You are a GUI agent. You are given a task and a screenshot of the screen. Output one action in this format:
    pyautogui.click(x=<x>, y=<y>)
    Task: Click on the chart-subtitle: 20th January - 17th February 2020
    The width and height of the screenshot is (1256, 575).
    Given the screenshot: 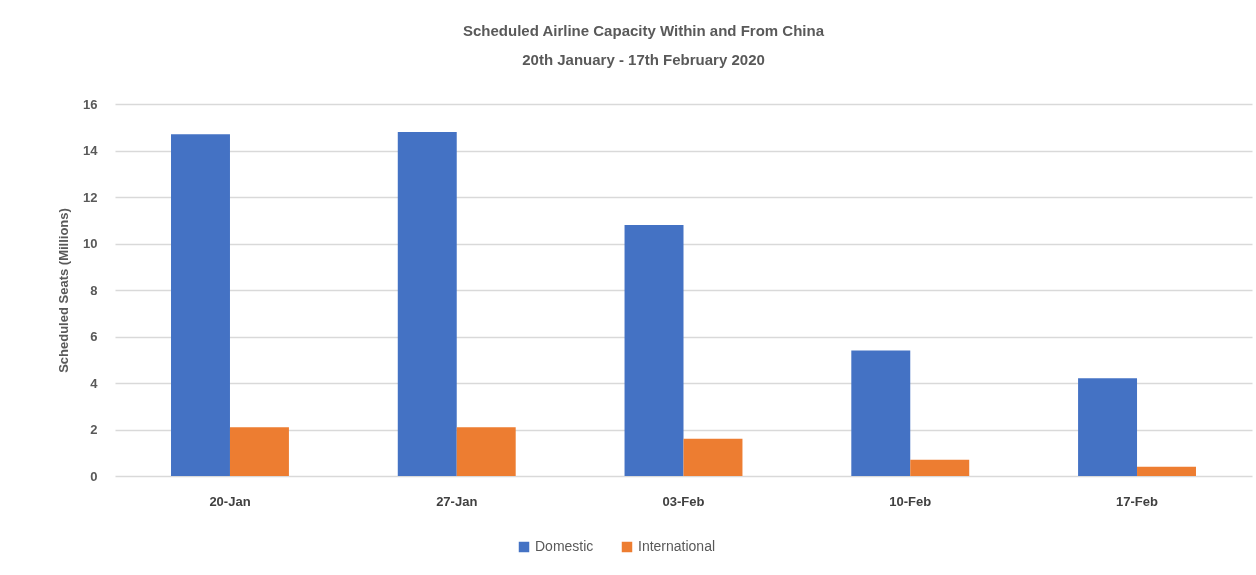 What is the action you would take?
    pyautogui.click(x=643, y=59)
    